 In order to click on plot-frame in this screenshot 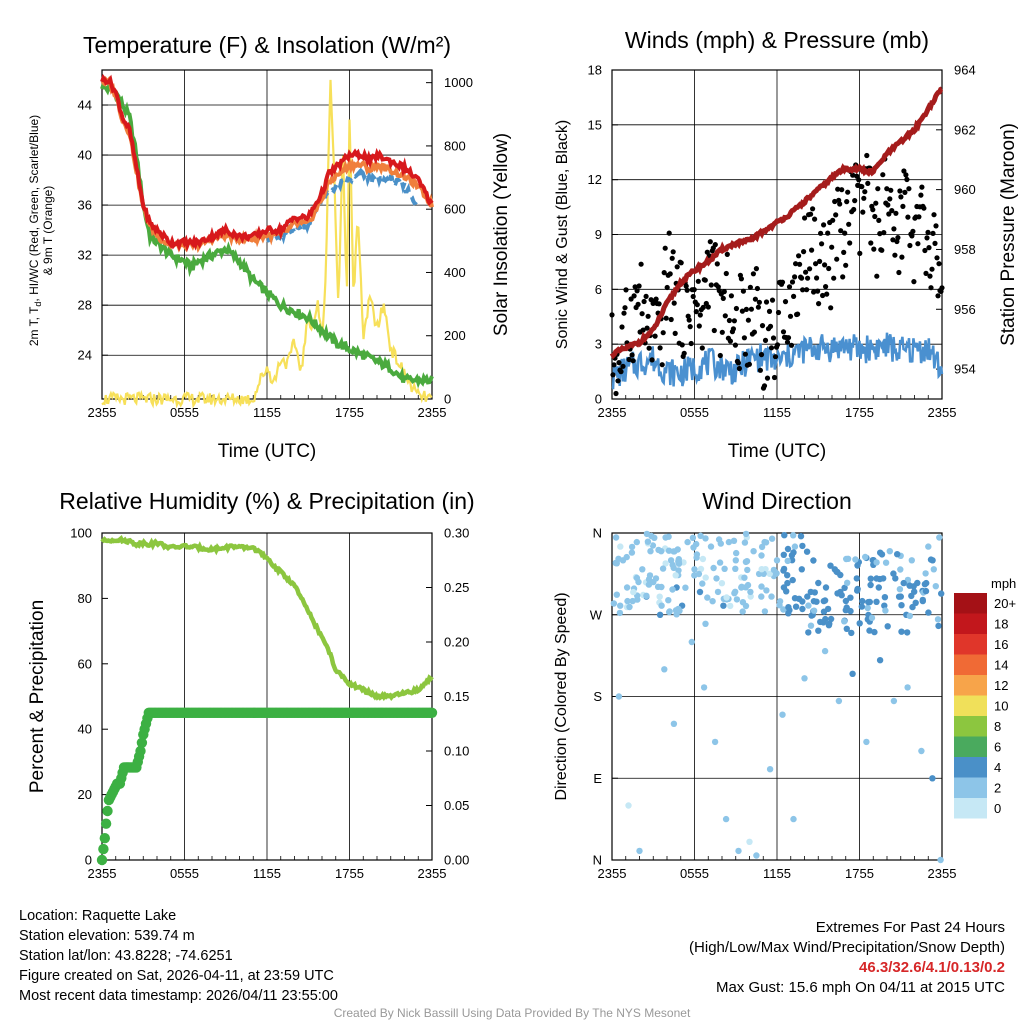, I will do `click(777, 234)`.